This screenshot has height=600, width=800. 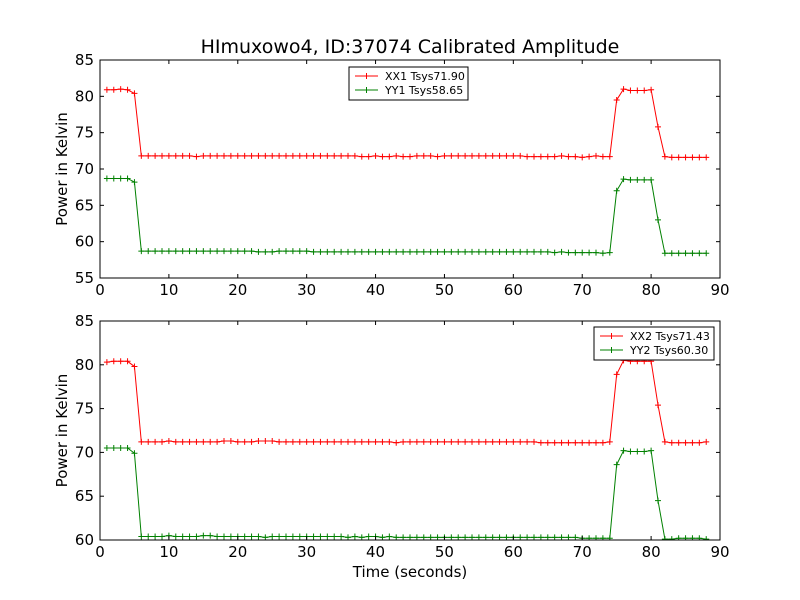 I want to click on x-tick-label: 40, so click(x=375, y=552).